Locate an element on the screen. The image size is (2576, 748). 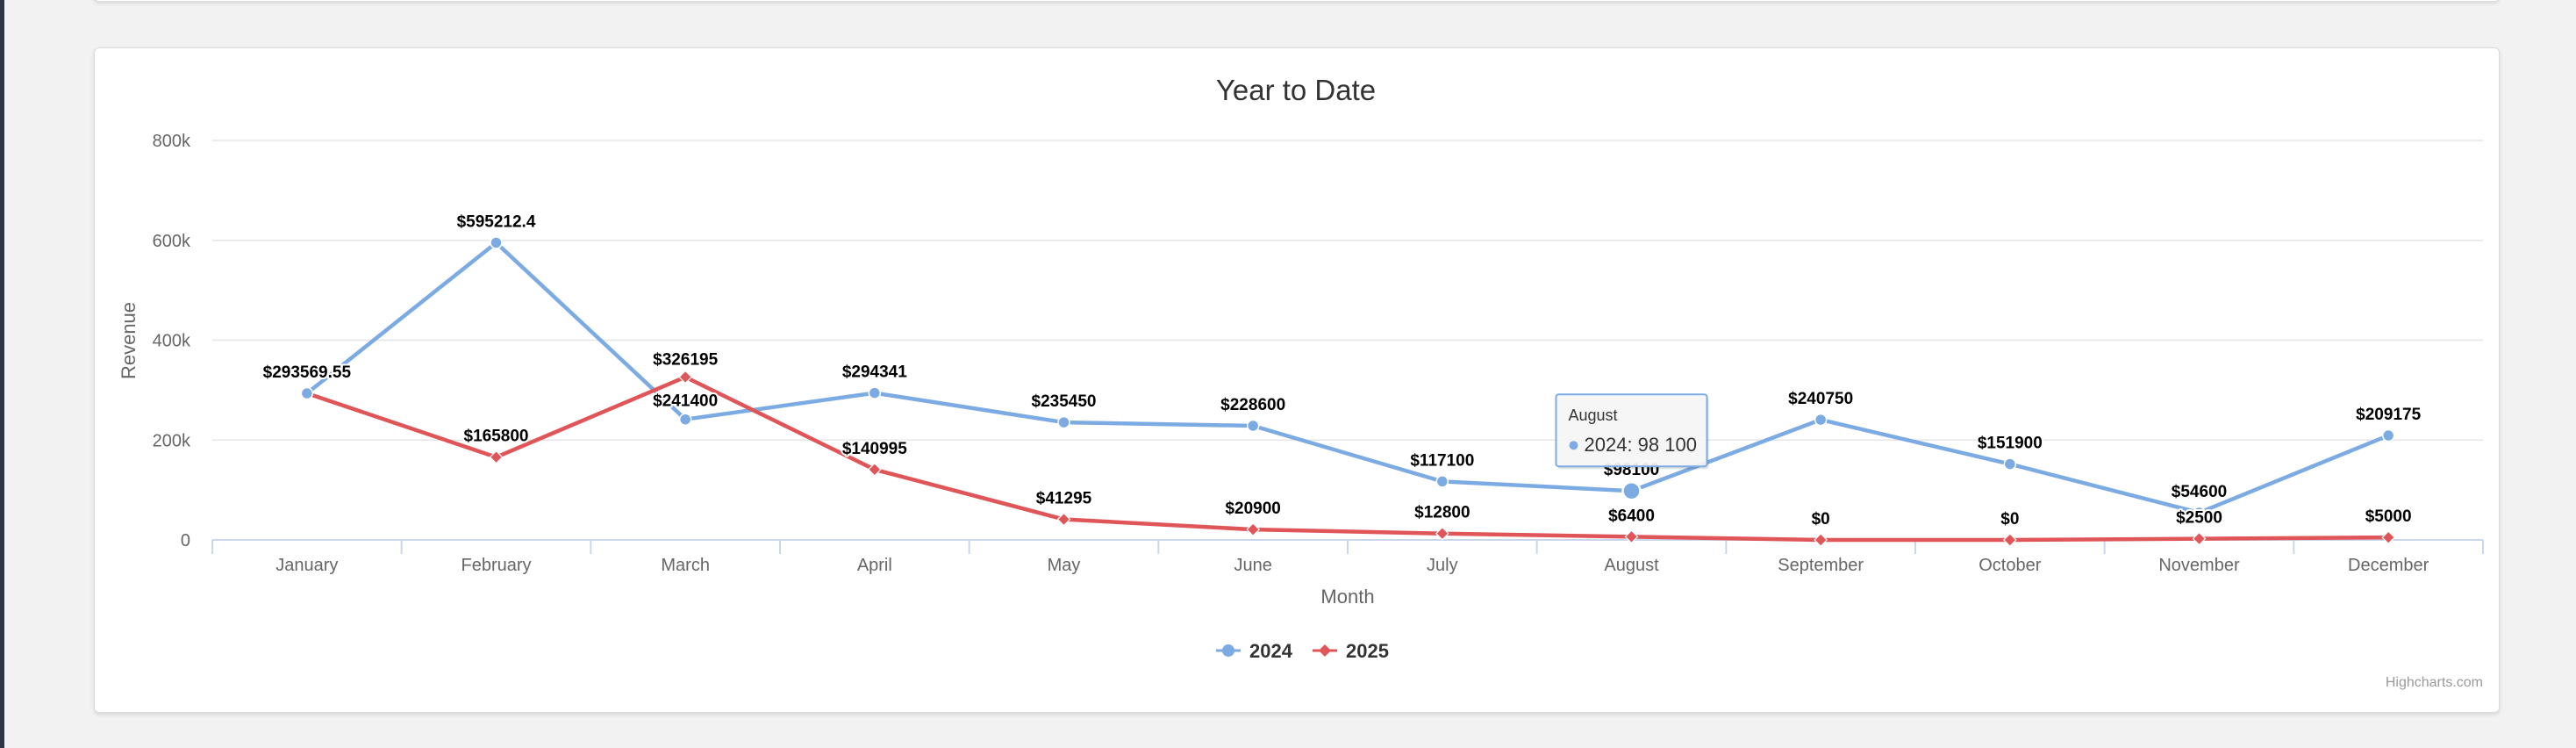
data-label-2025: $2500 is located at coordinates (2199, 518).